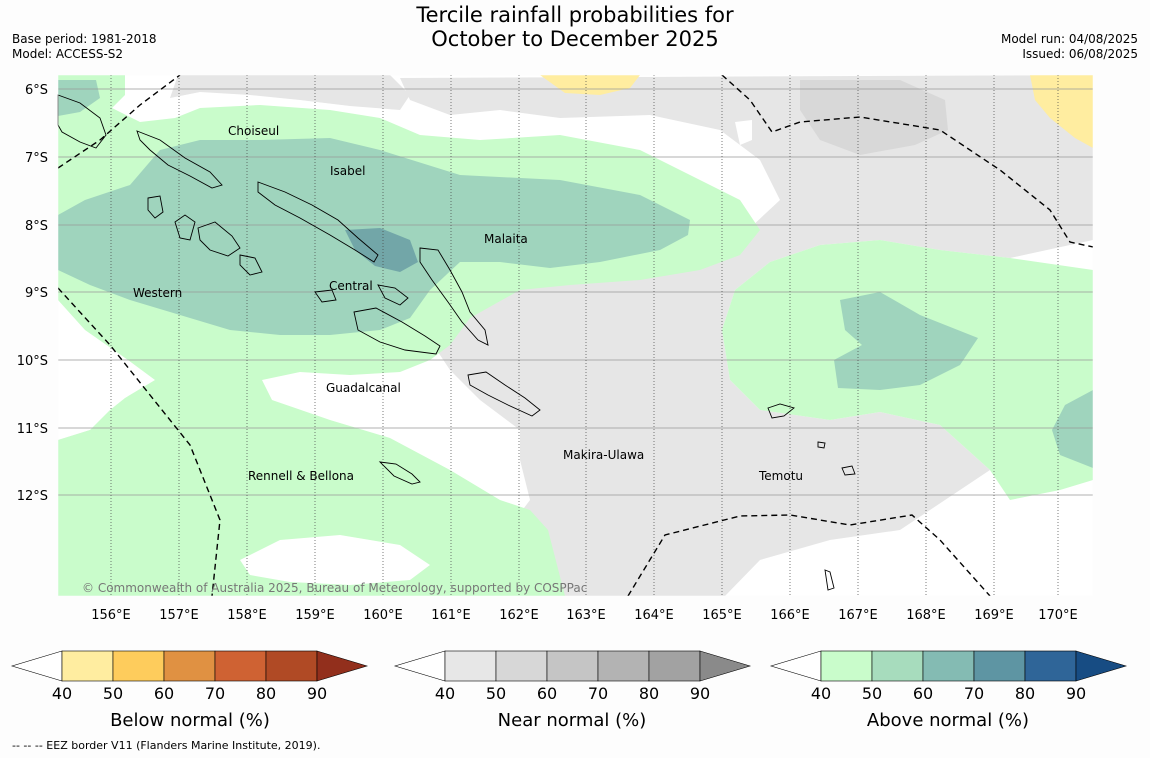 Image resolution: width=1150 pixels, height=758 pixels. What do you see at coordinates (347, 171) in the screenshot?
I see `region-label-isabel: Isabel` at bounding box center [347, 171].